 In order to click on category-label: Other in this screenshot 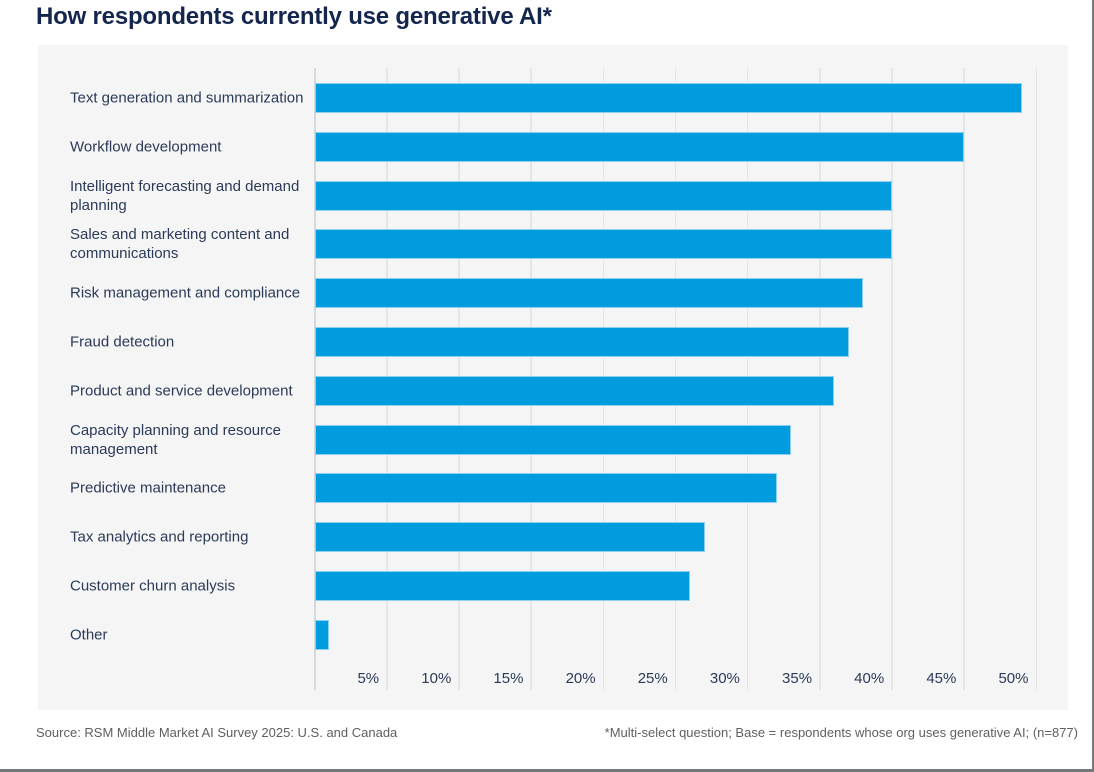, I will do `click(89, 635)`.